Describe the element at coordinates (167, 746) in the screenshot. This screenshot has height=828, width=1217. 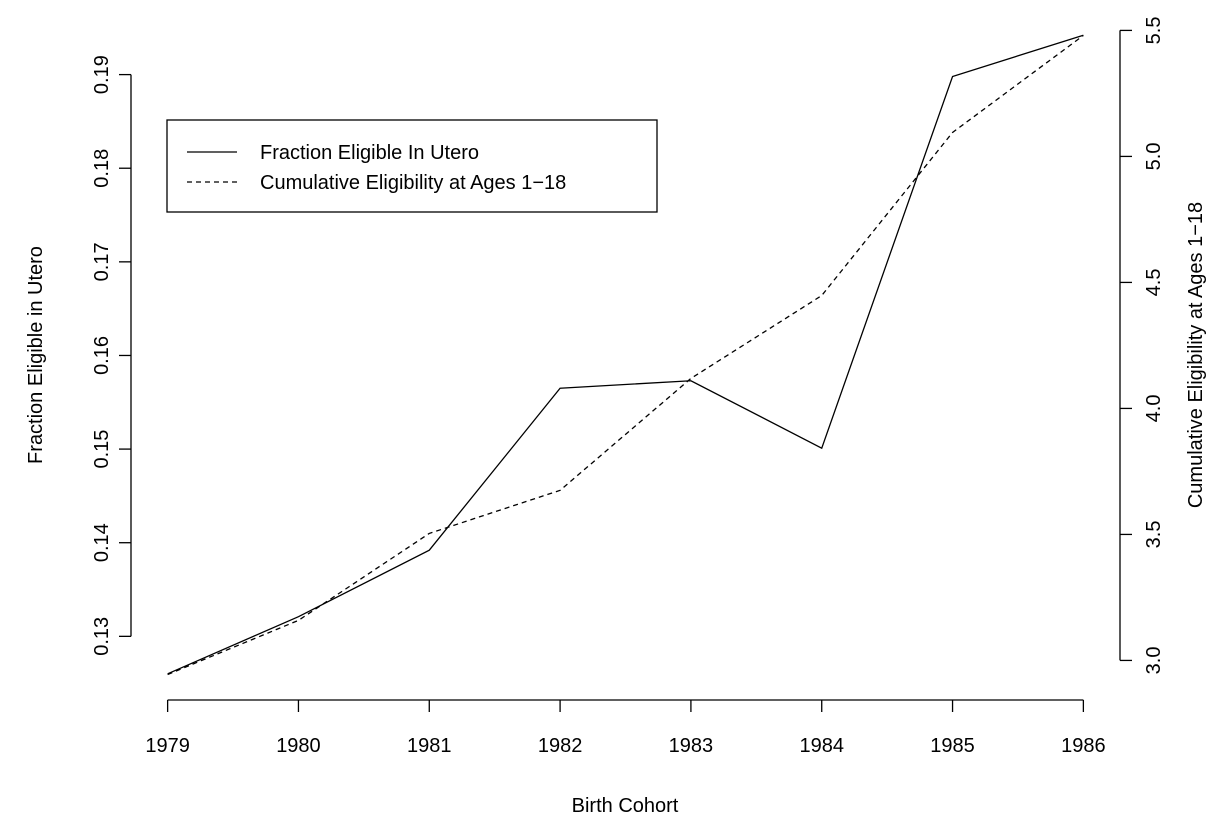
I see `x-tick-label: 1979` at that location.